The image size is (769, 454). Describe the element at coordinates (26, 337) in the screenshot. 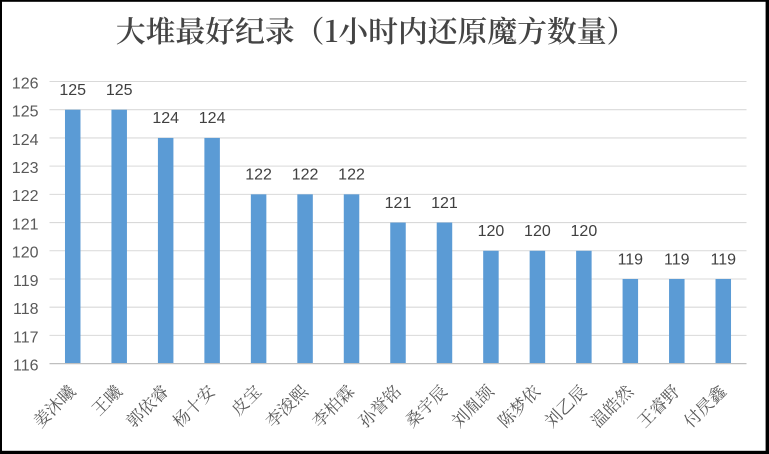

I see `svg-text: 117` at that location.